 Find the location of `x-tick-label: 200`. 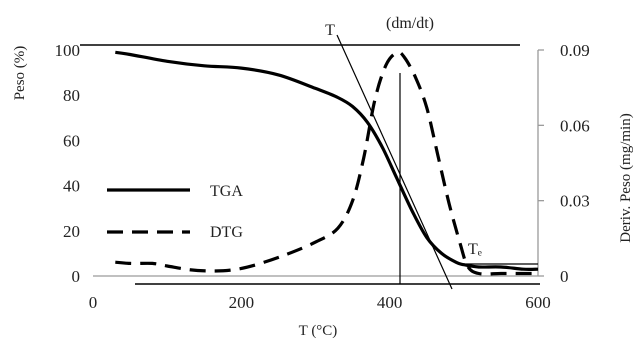

x-tick-label: 200 is located at coordinates (242, 302).